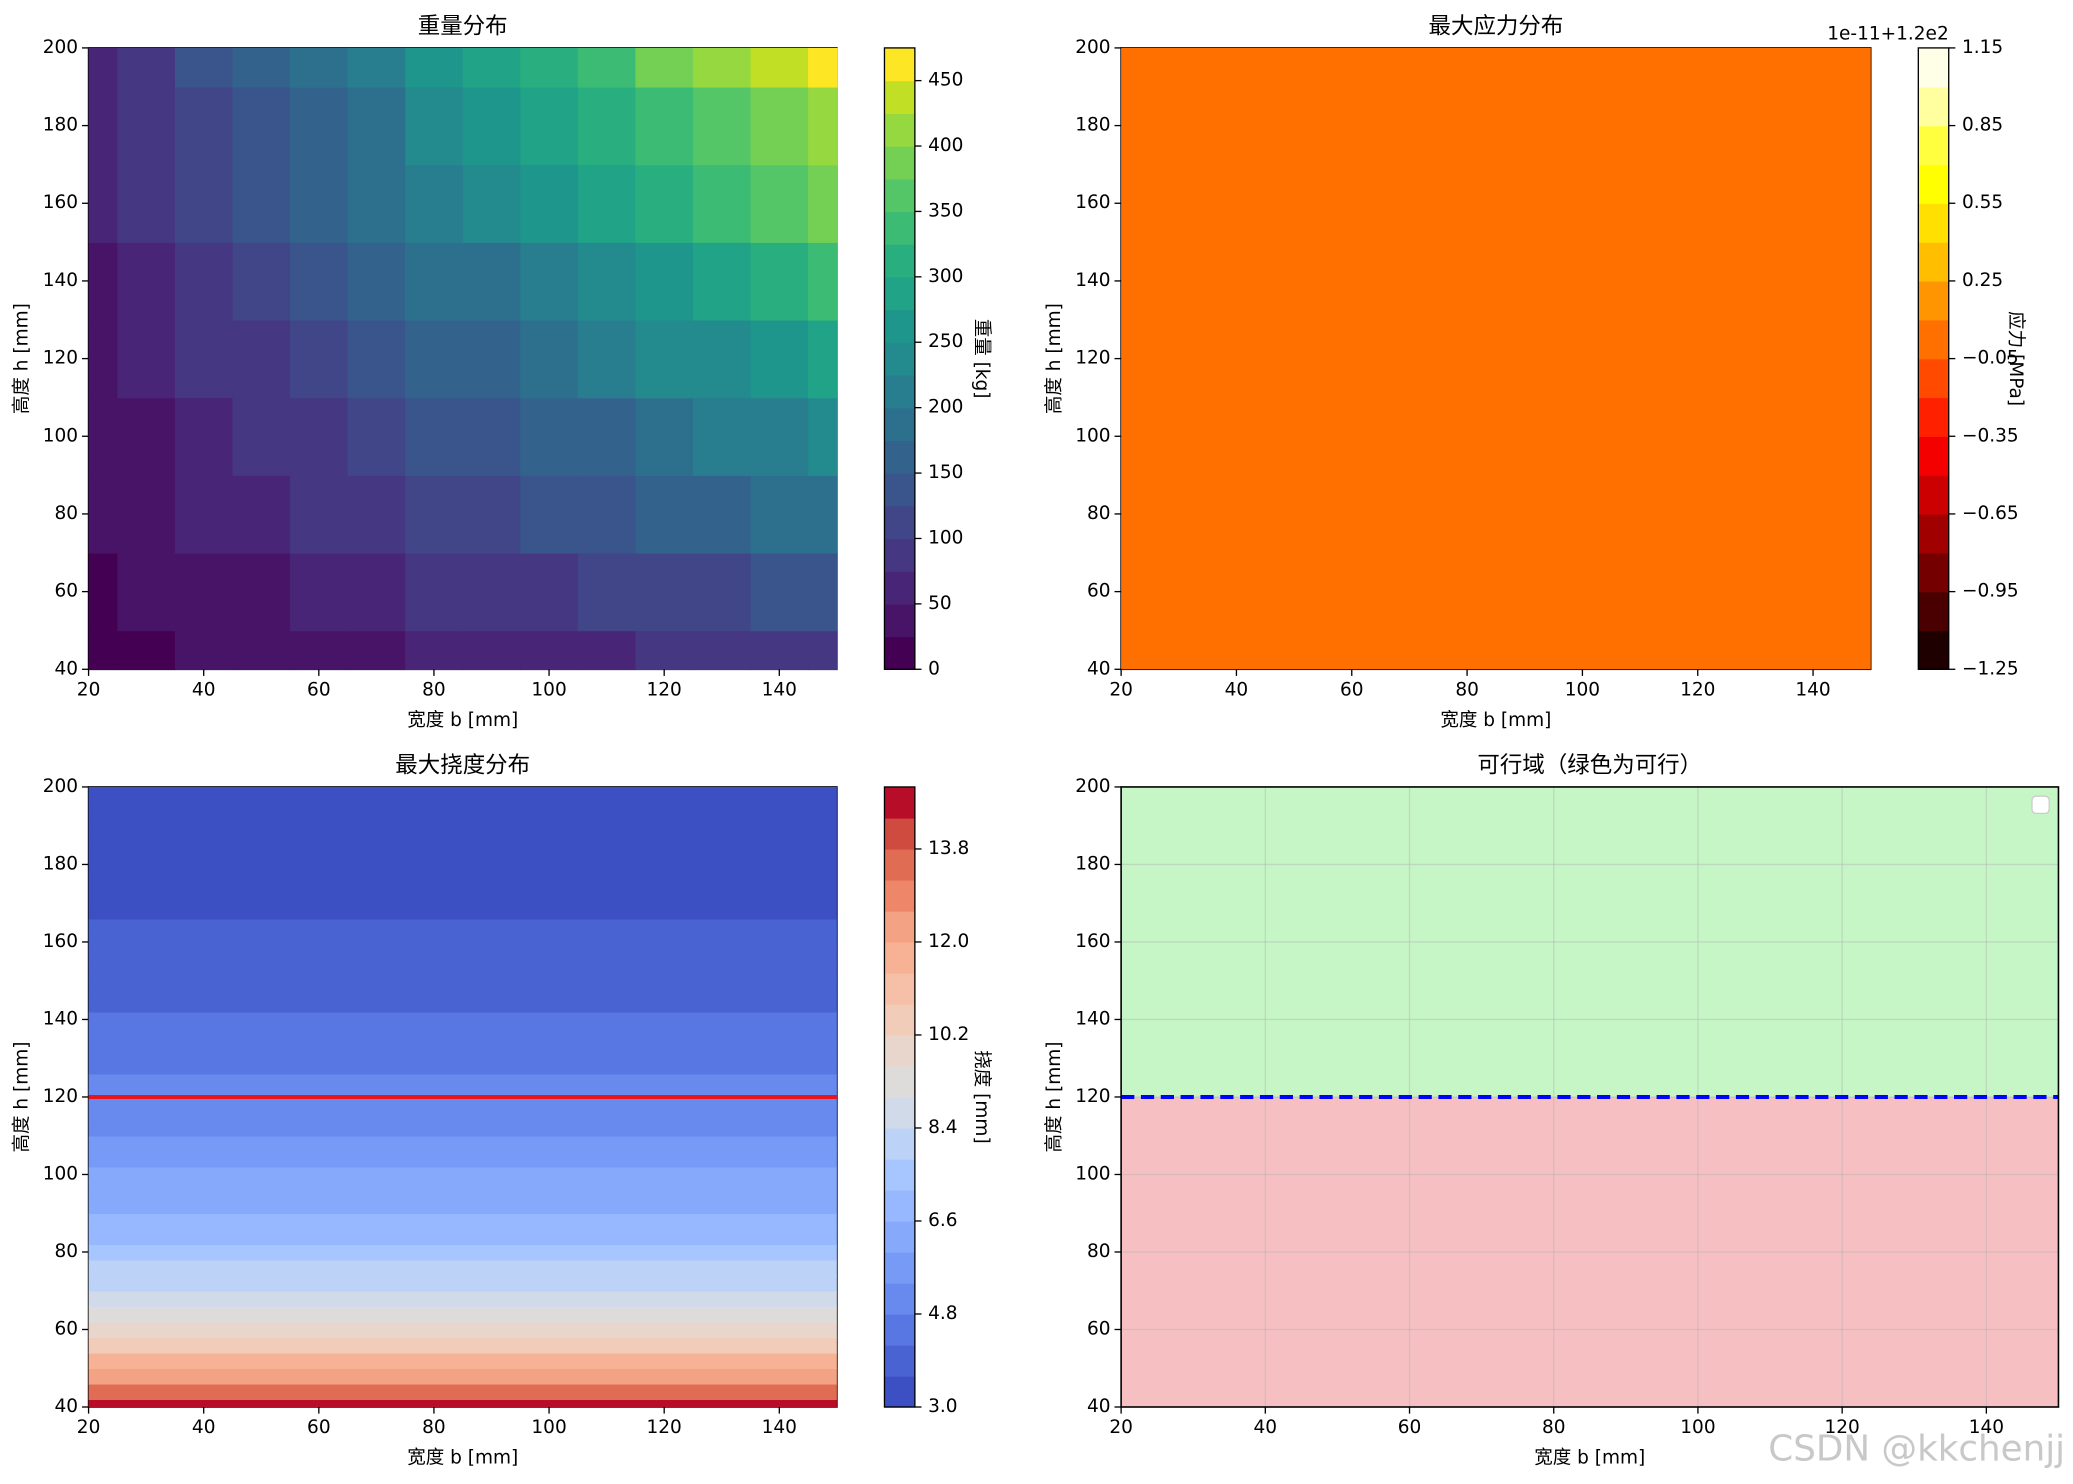 Image resolution: width=2073 pixels, height=1484 pixels. Describe the element at coordinates (945, 341) in the screenshot. I see `colorbar-tick-label: 250` at that location.